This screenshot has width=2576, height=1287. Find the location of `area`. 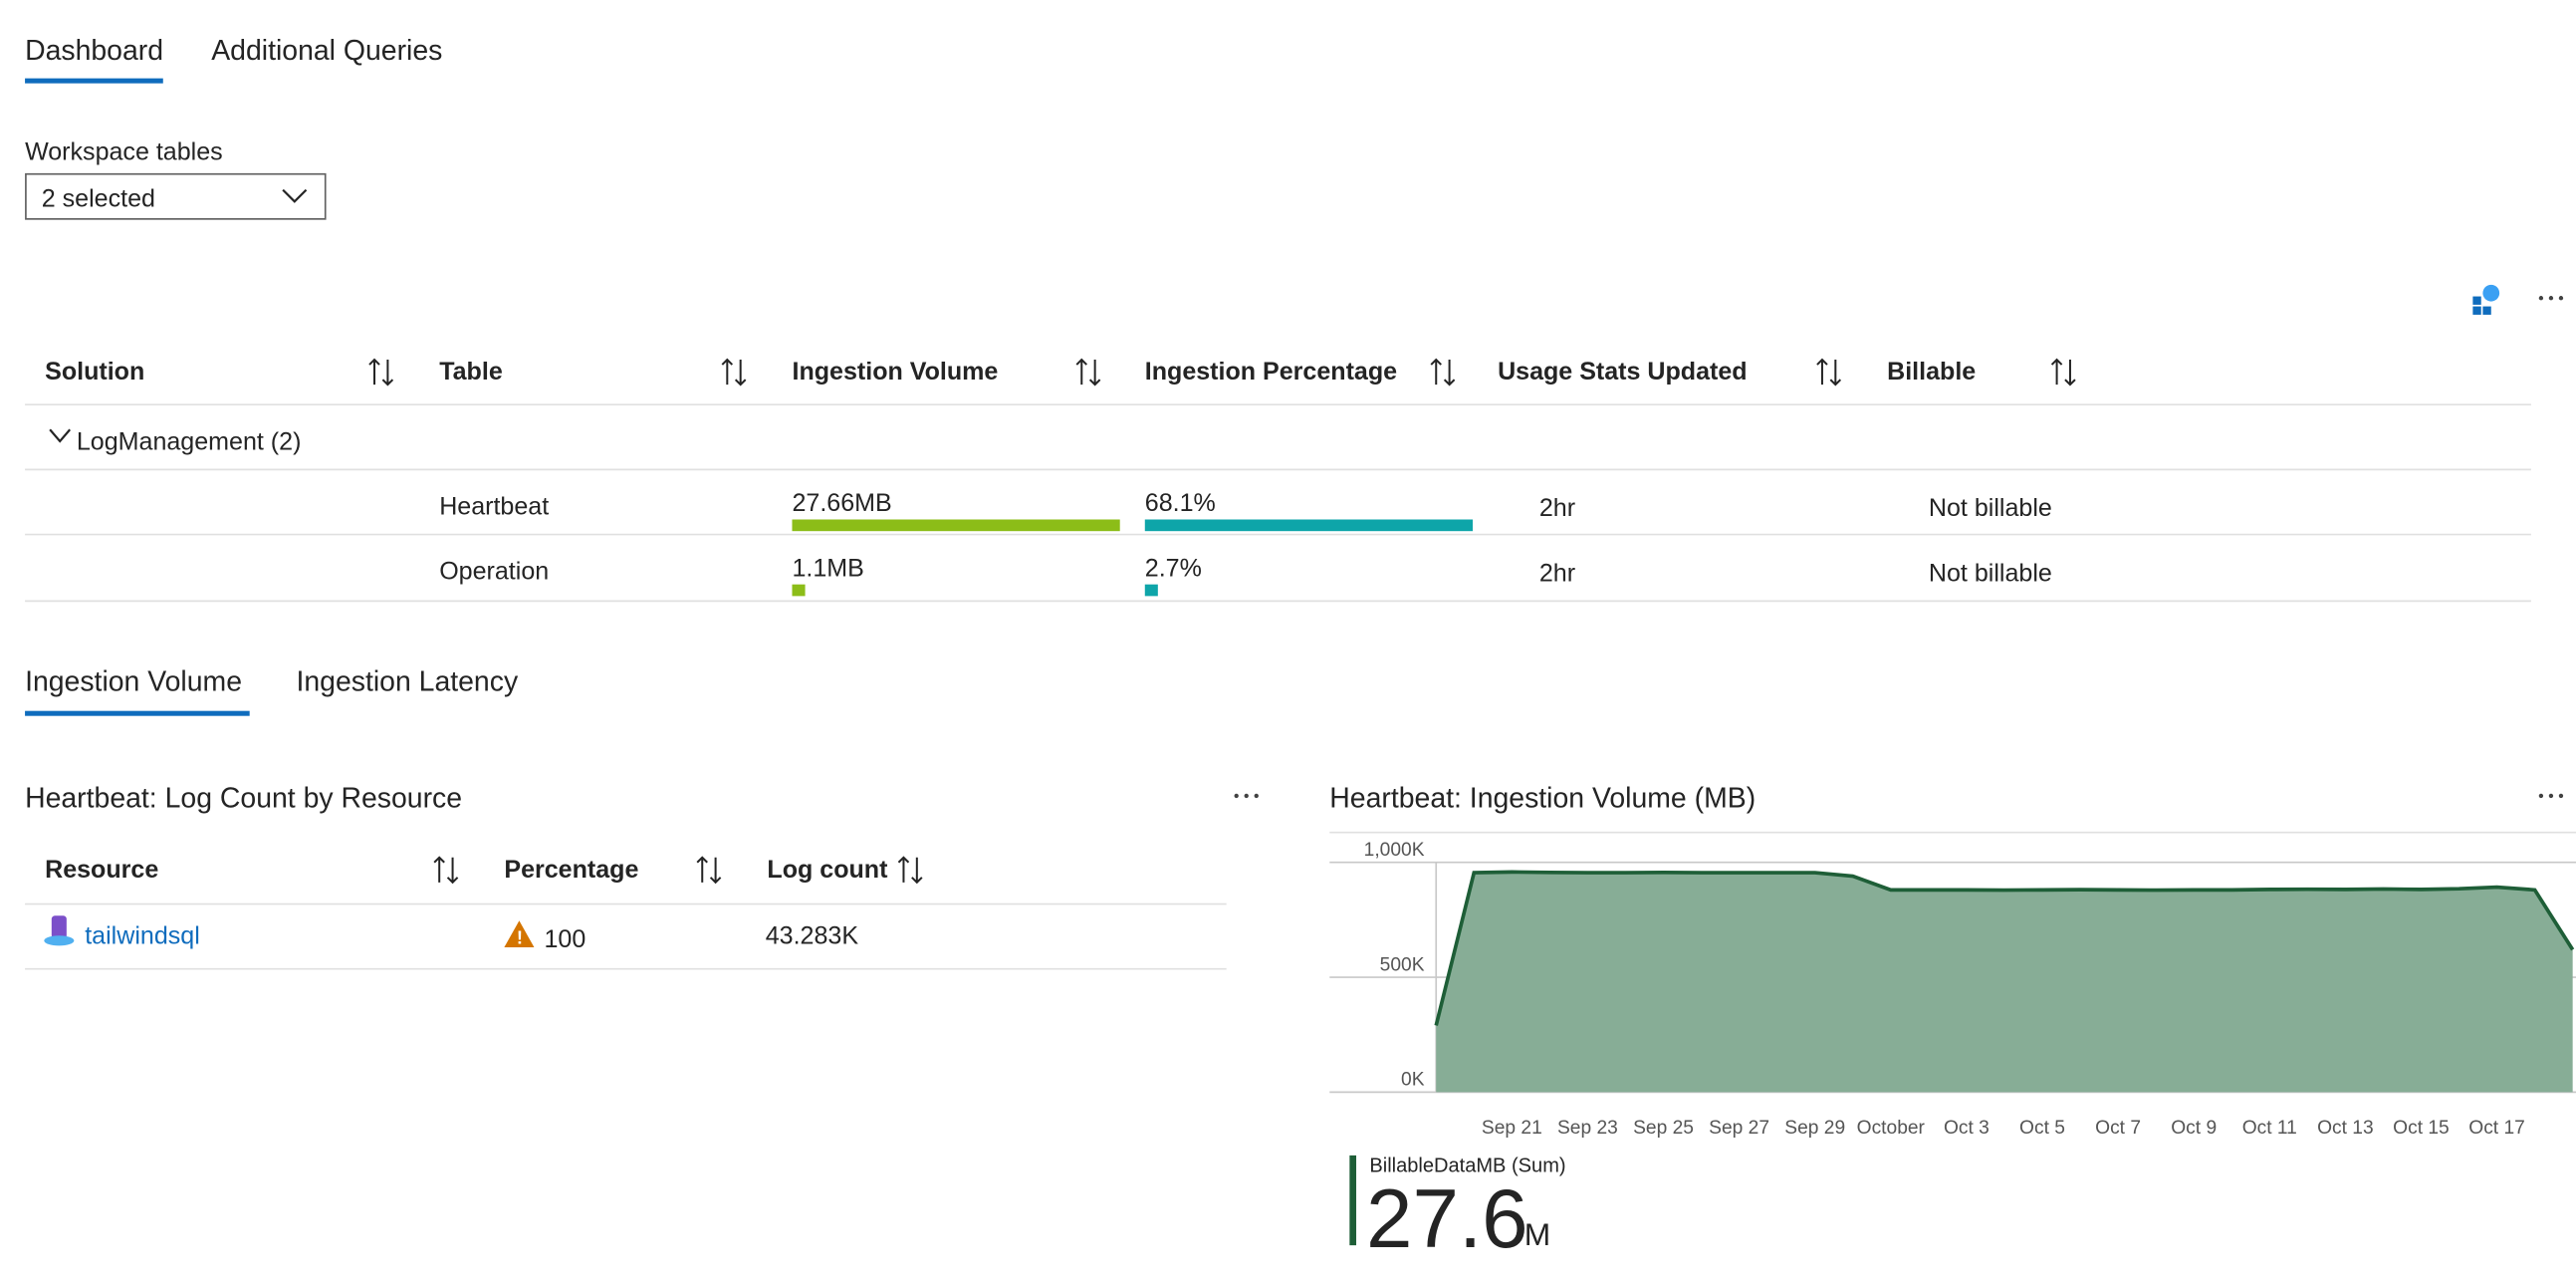

area is located at coordinates (2004, 982).